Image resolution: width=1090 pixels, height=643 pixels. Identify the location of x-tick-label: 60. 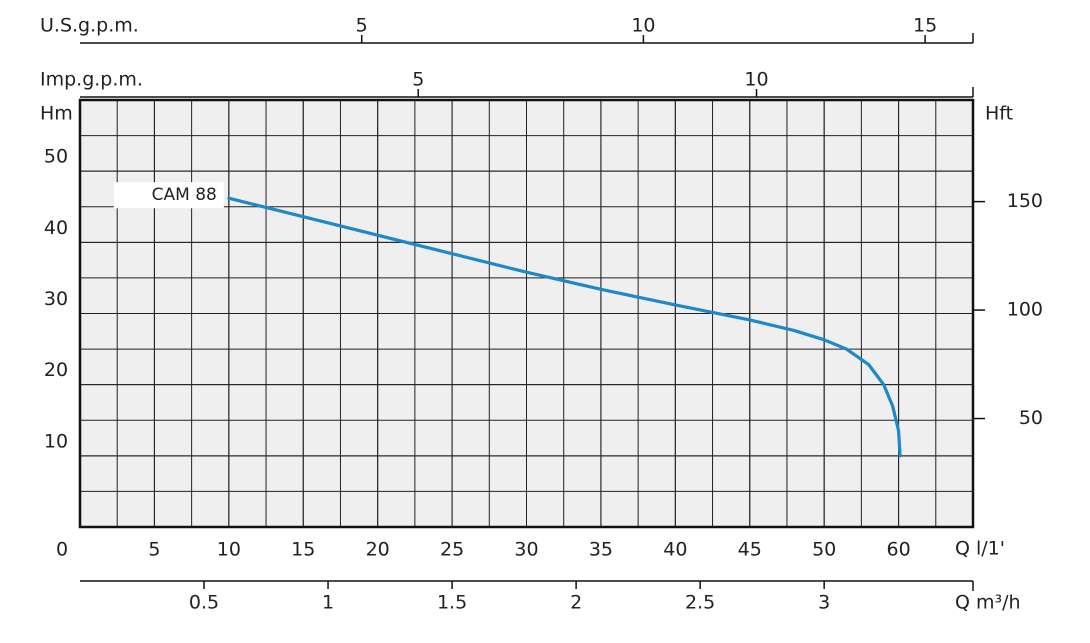
(898, 550).